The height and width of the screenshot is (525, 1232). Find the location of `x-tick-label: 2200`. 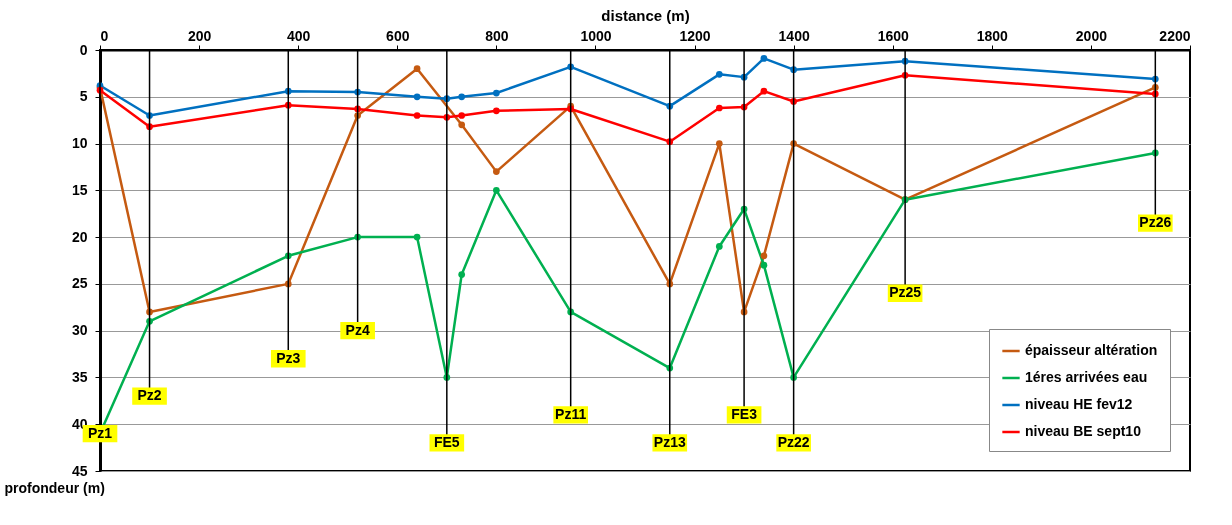

x-tick-label: 2200 is located at coordinates (1175, 35).